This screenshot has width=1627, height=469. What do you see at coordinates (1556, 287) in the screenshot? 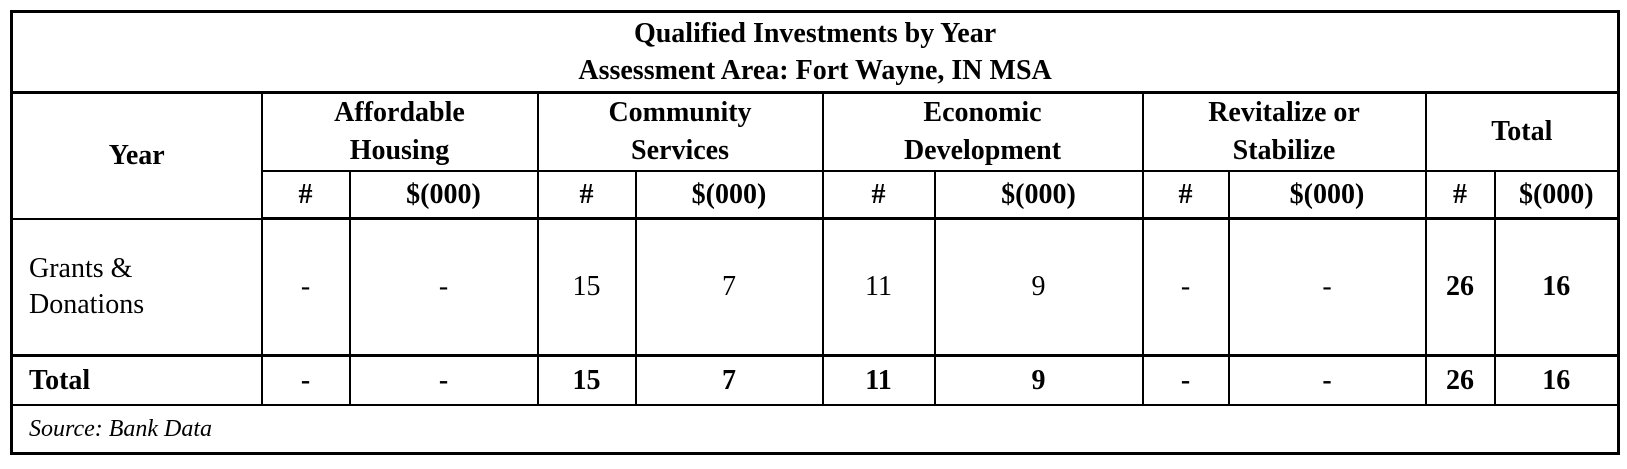
I see `data-cell: 16` at bounding box center [1556, 287].